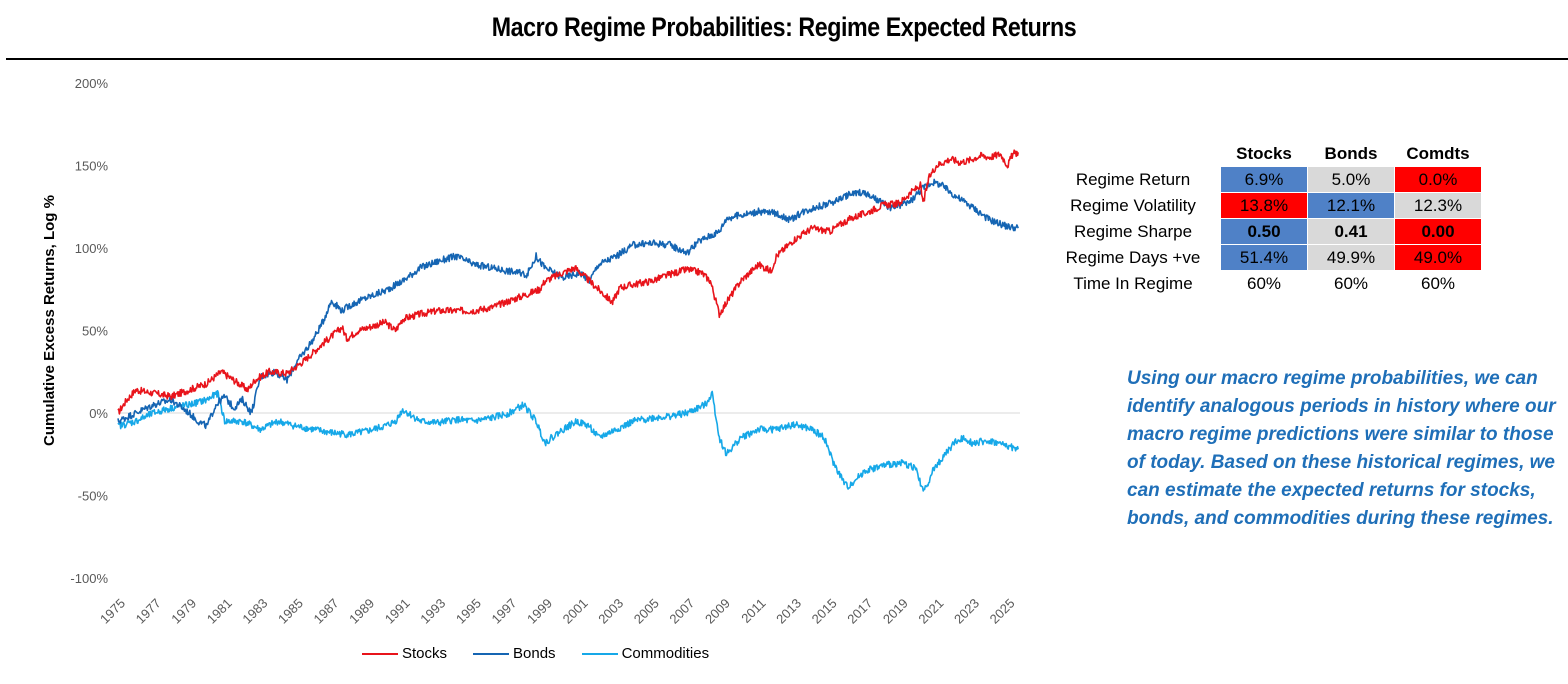 The image size is (1568, 684). I want to click on x-tick-label: 2019, so click(895, 611).